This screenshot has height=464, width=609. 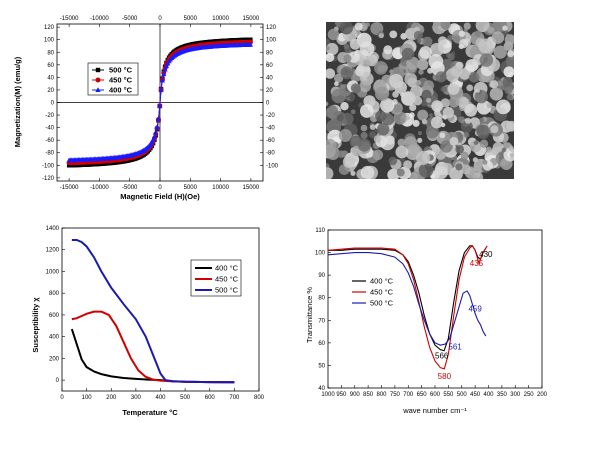 I want to click on y-tick-label-right: 20, so click(x=269, y=91).